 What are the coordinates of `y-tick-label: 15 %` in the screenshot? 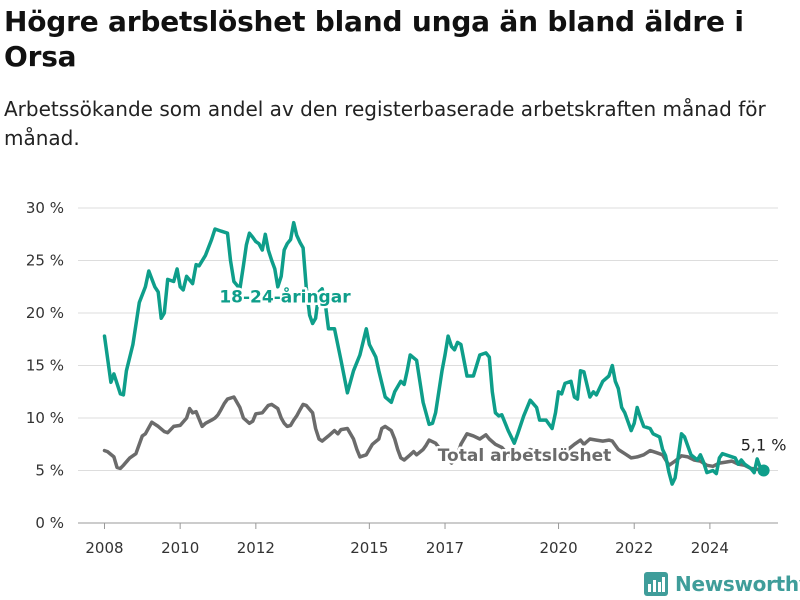 It's located at (45, 366).